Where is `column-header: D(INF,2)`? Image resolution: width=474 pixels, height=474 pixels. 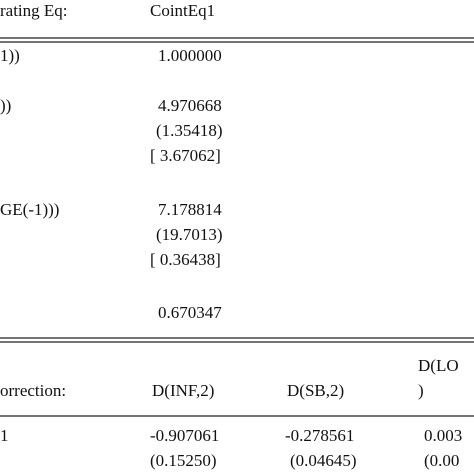 column-header: D(INF,2) is located at coordinates (183, 390).